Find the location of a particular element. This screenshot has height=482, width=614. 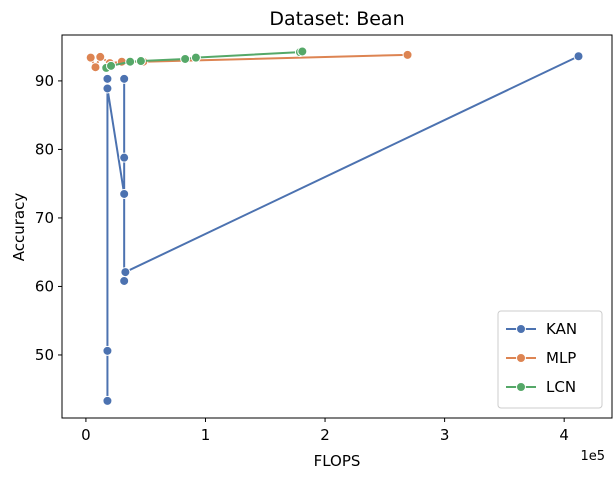

legend-label: LCN is located at coordinates (561, 387).